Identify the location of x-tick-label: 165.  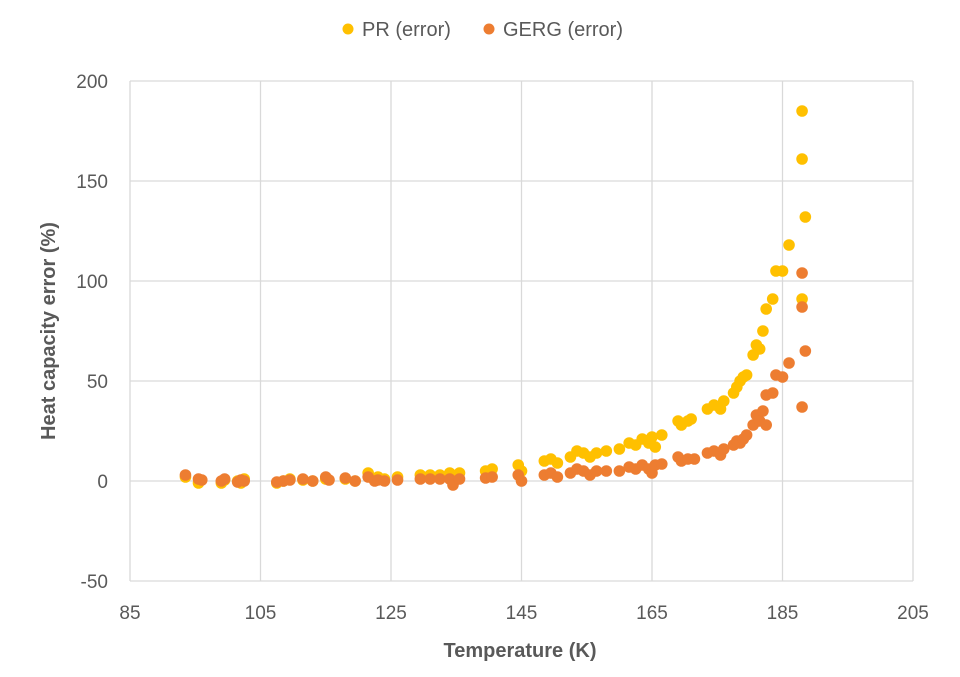
(652, 613).